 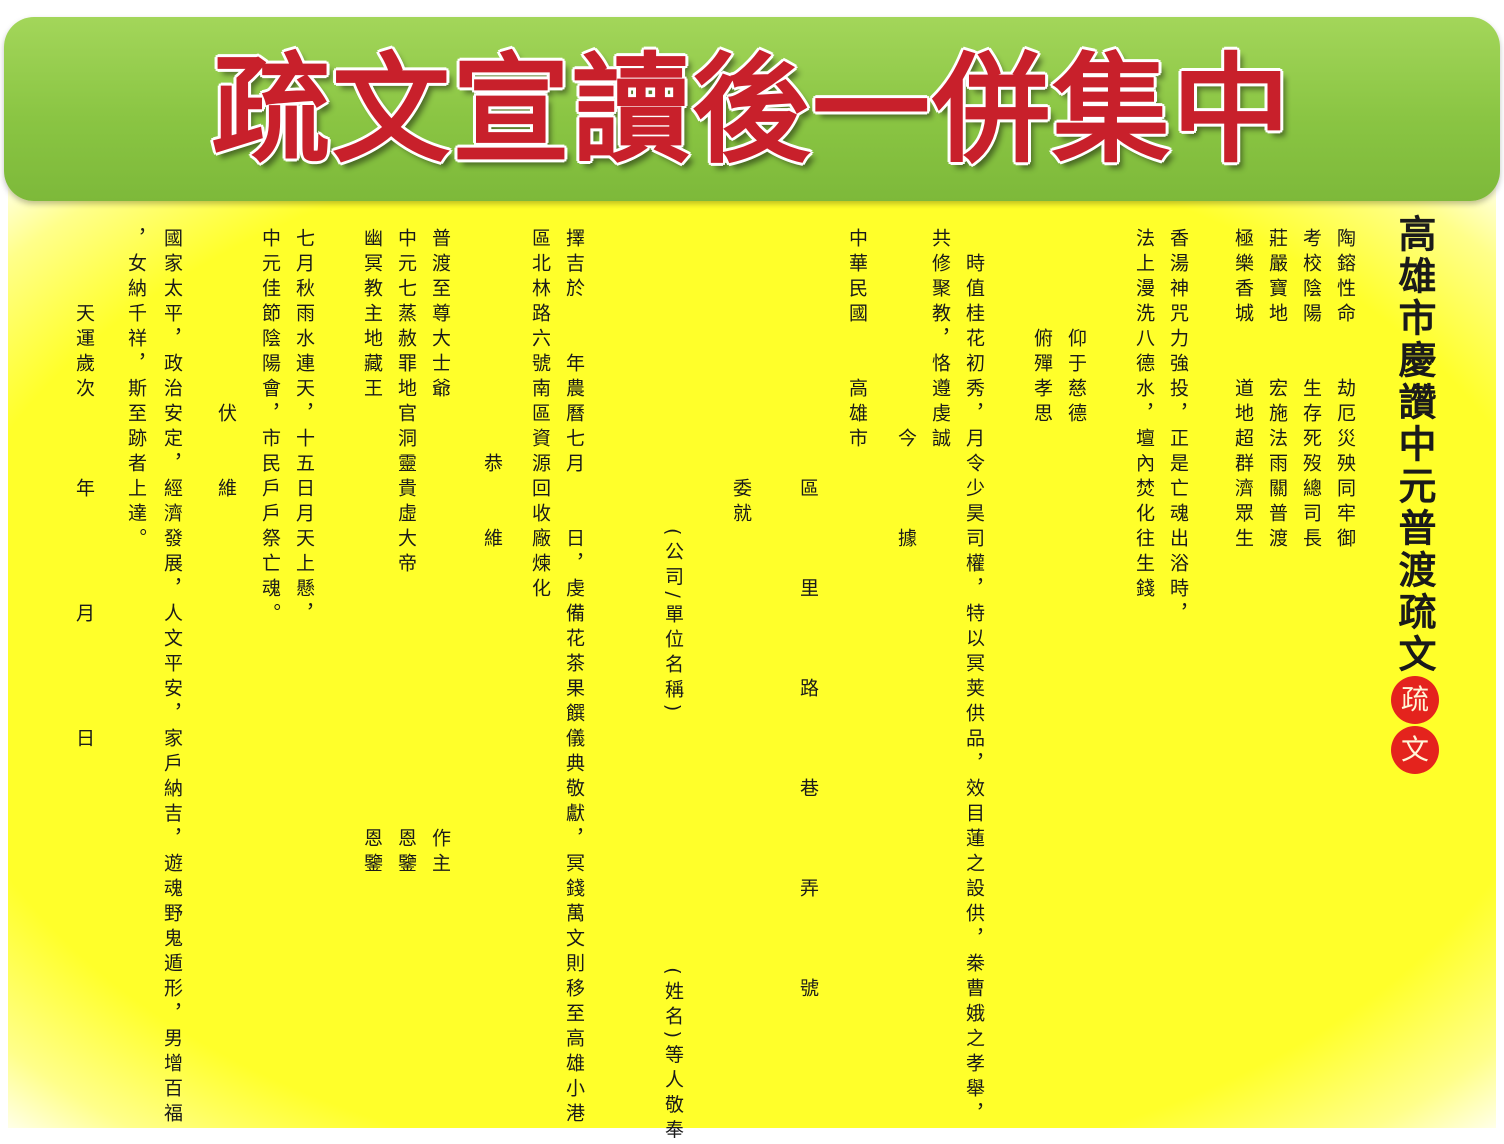 I want to click on text-column-17: 區北林路六號南區資源回收廠煉化, so click(x=540, y=415).